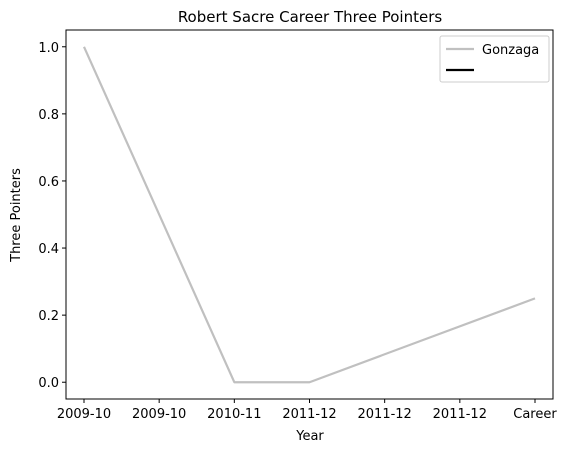  What do you see at coordinates (535, 414) in the screenshot?
I see `x-tick-label: Career` at bounding box center [535, 414].